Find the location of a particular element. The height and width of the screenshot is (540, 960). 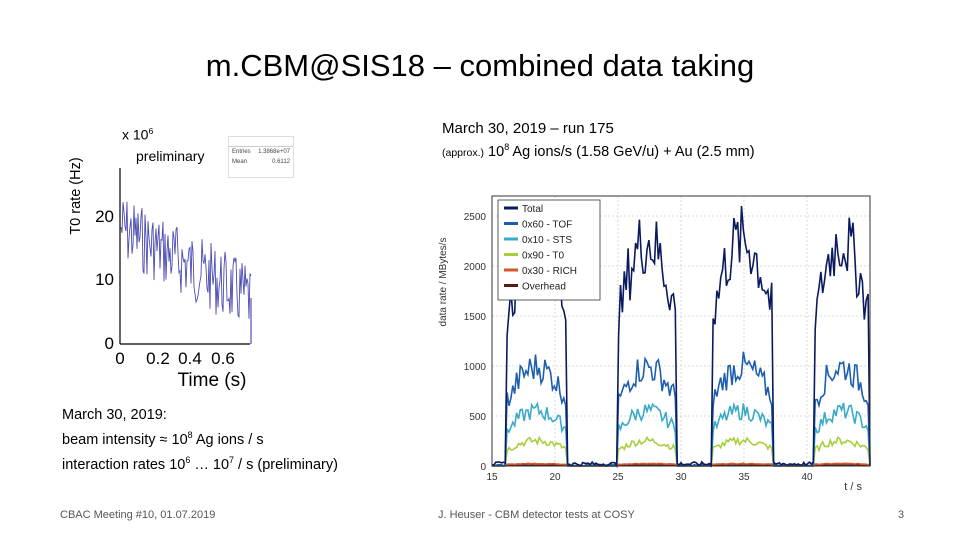

left-xtick-06: 0.6 is located at coordinates (223, 358).